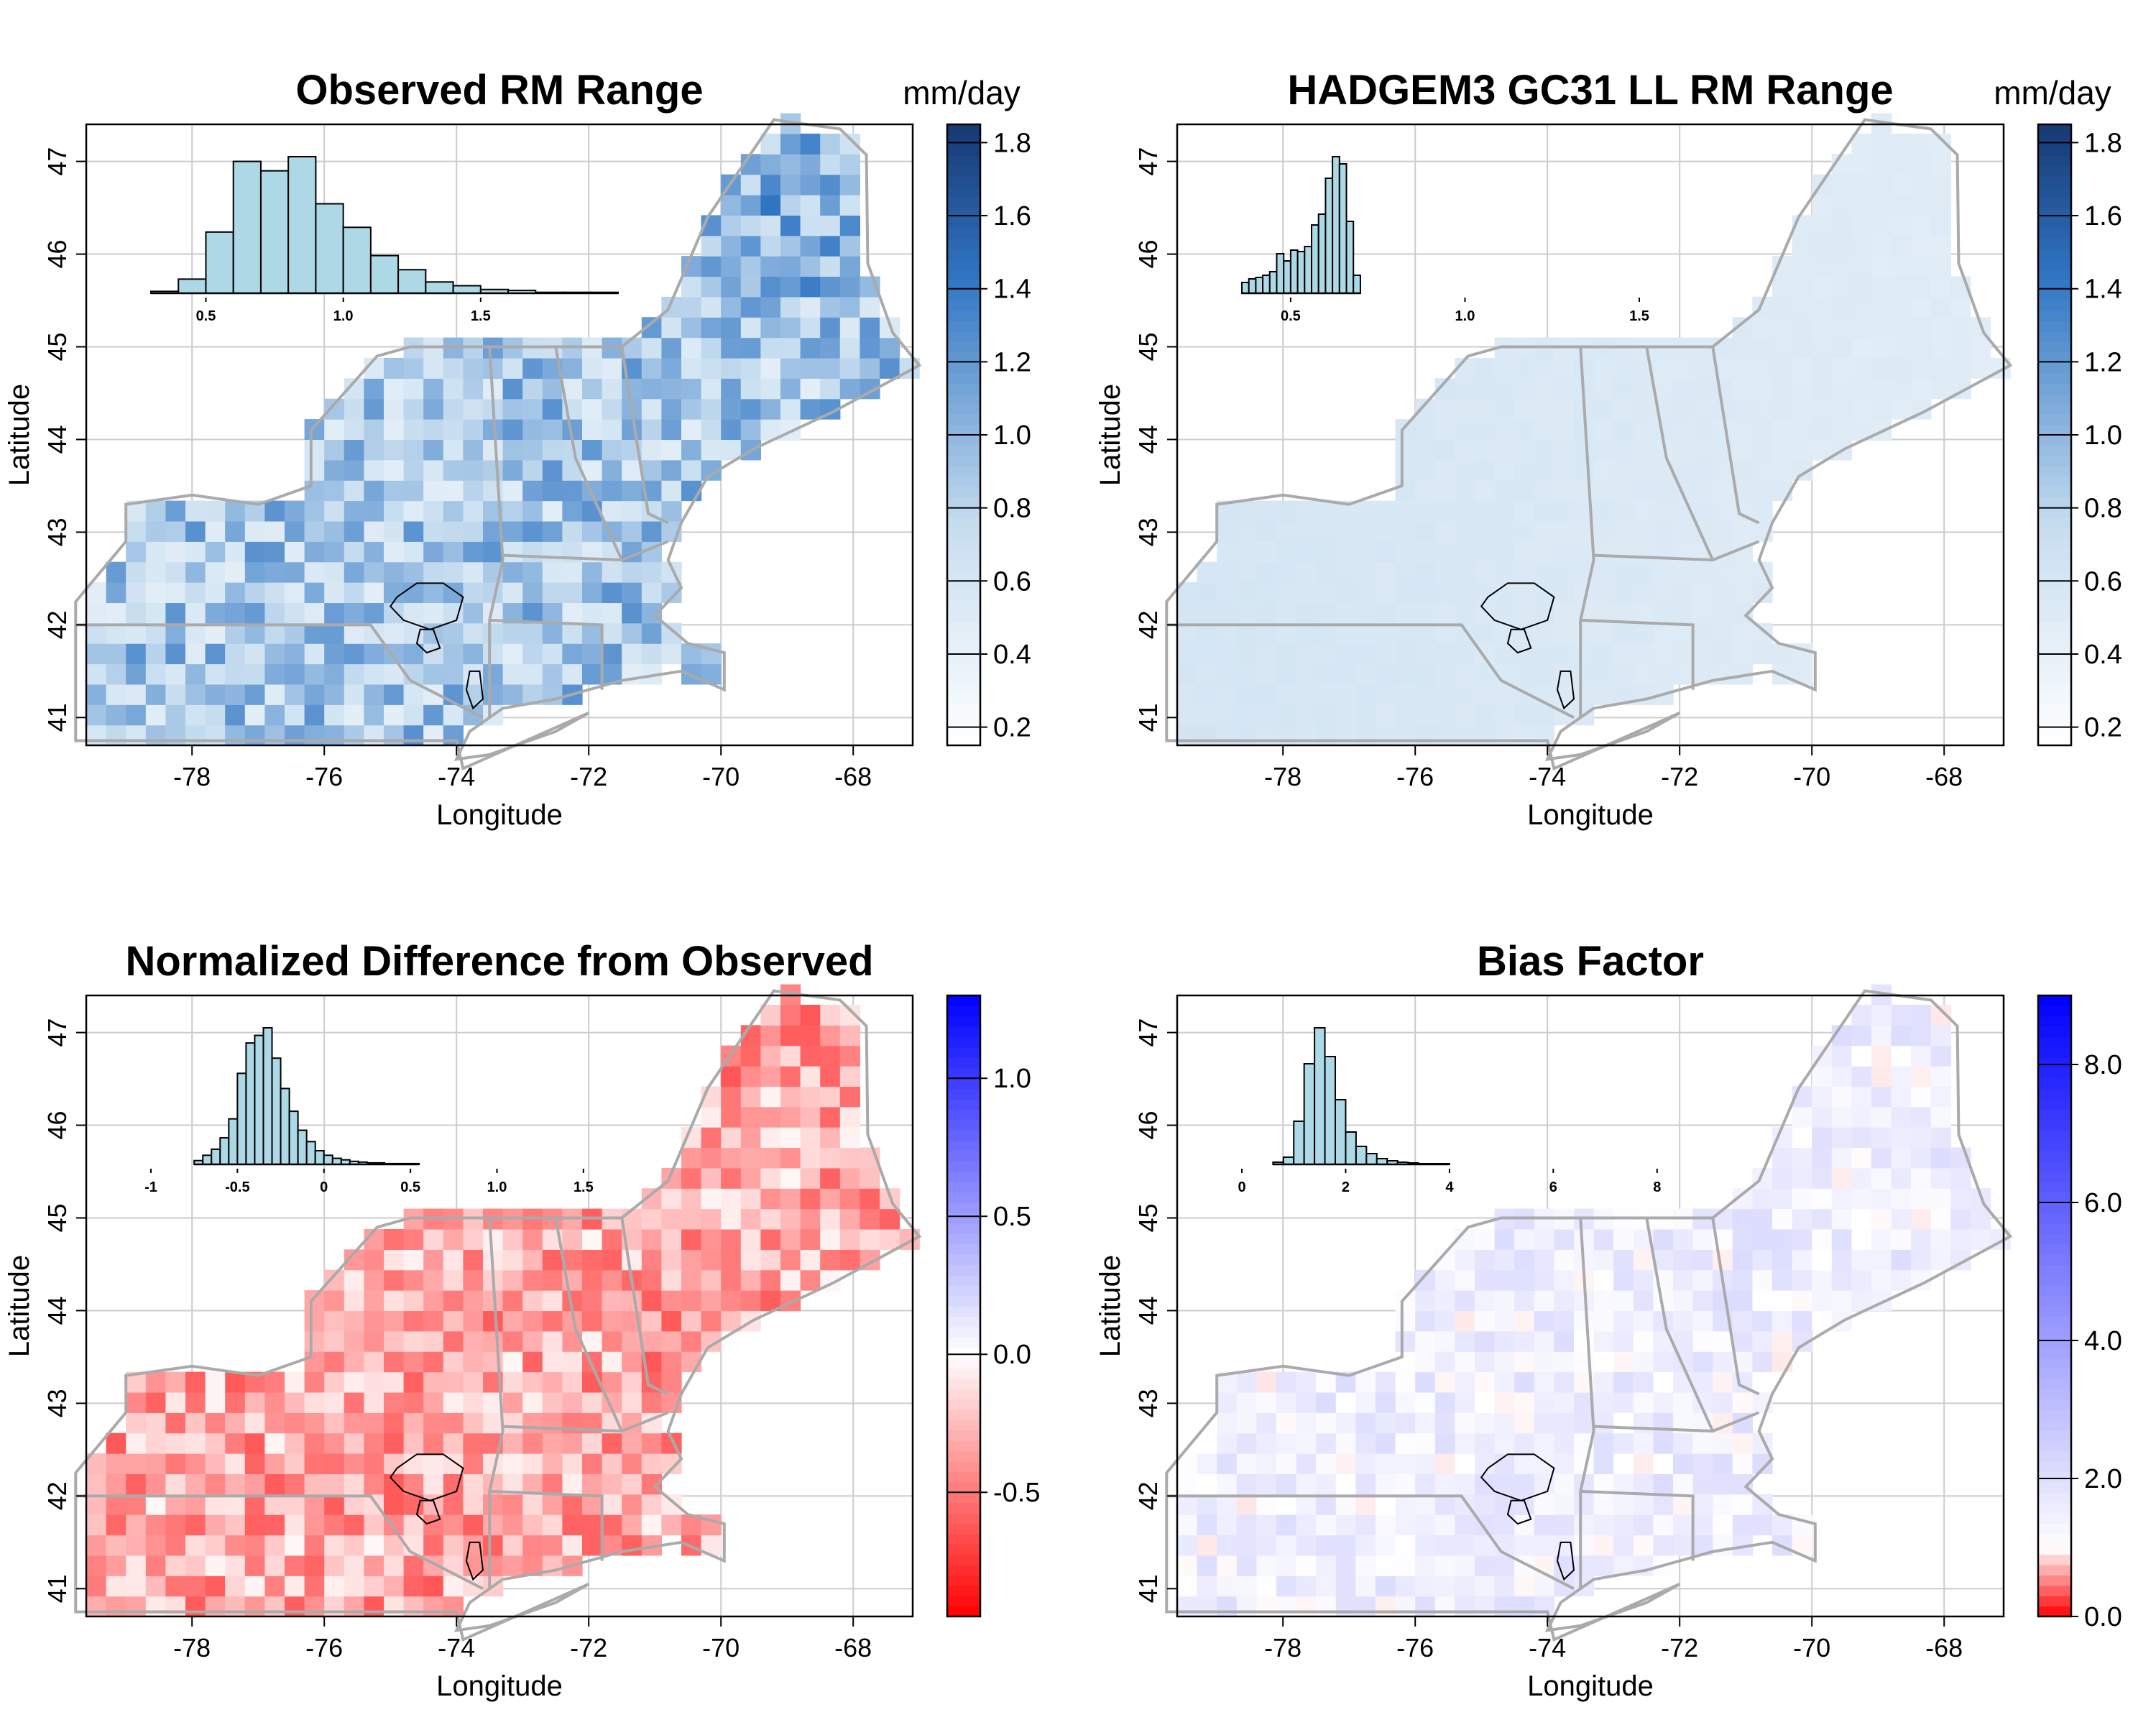 This screenshot has width=2156, height=1725. I want to click on colorbar-tick-label: 2.0, so click(2103, 1479).